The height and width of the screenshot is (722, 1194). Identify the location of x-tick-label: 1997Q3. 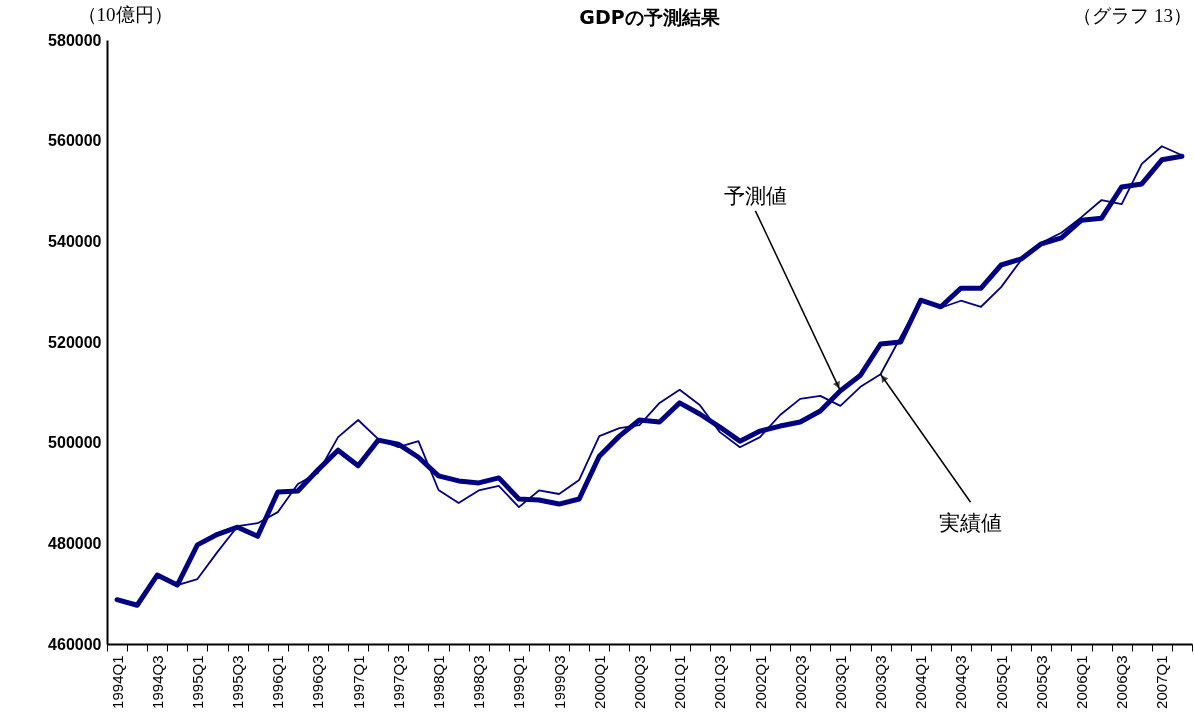
(398, 682).